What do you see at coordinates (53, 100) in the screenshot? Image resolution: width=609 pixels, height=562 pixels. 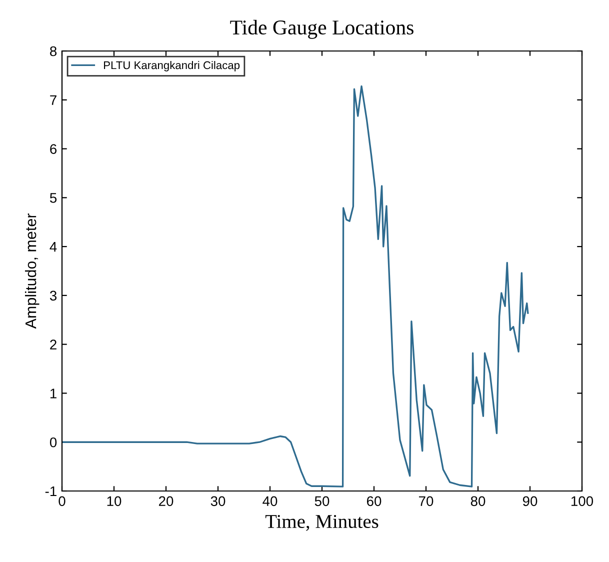 I see `y-tick-label: 7` at bounding box center [53, 100].